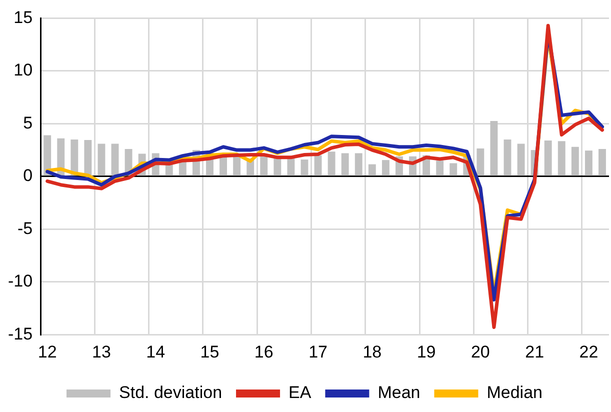 The image size is (611, 412). Describe the element at coordinates (20, 281) in the screenshot. I see `y-tick-label: -10` at that location.